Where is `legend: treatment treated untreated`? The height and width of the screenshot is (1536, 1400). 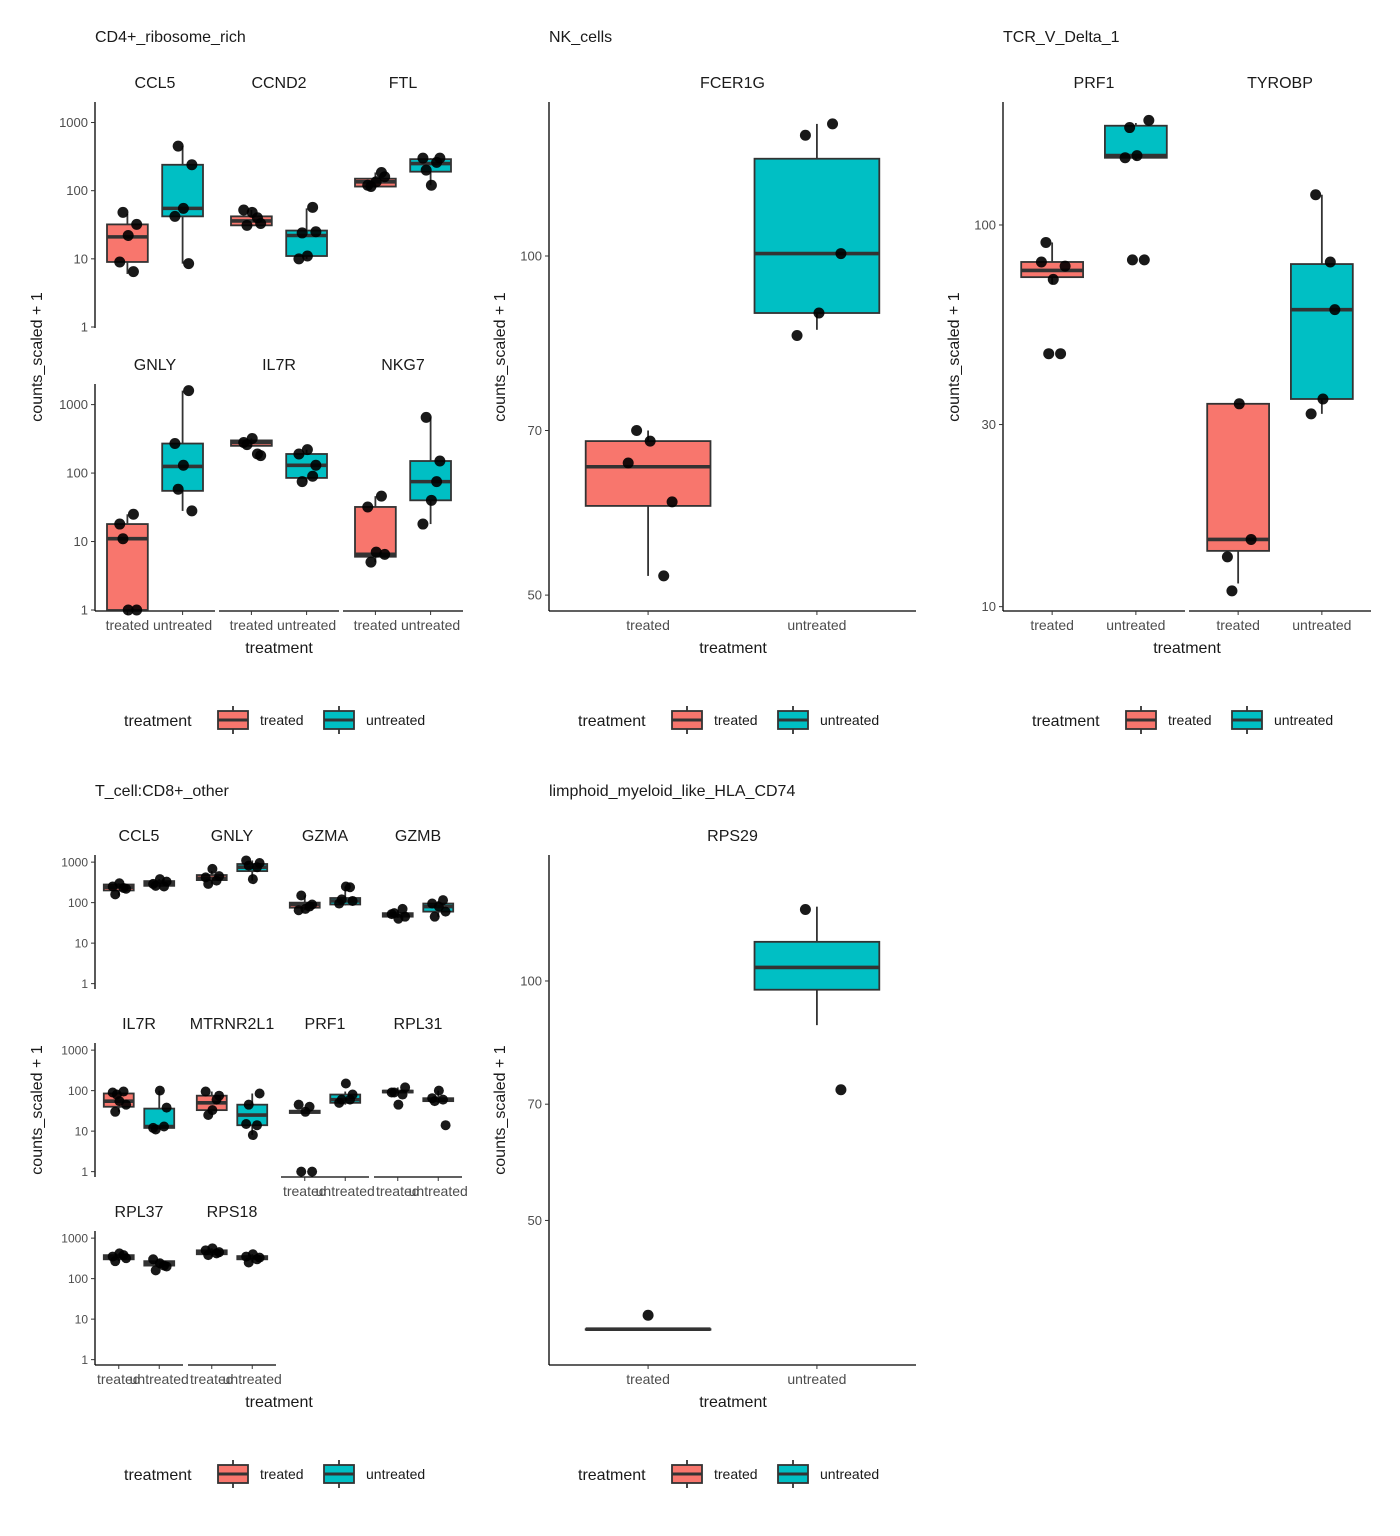 legend: treatment treated untreated is located at coordinates (274, 720).